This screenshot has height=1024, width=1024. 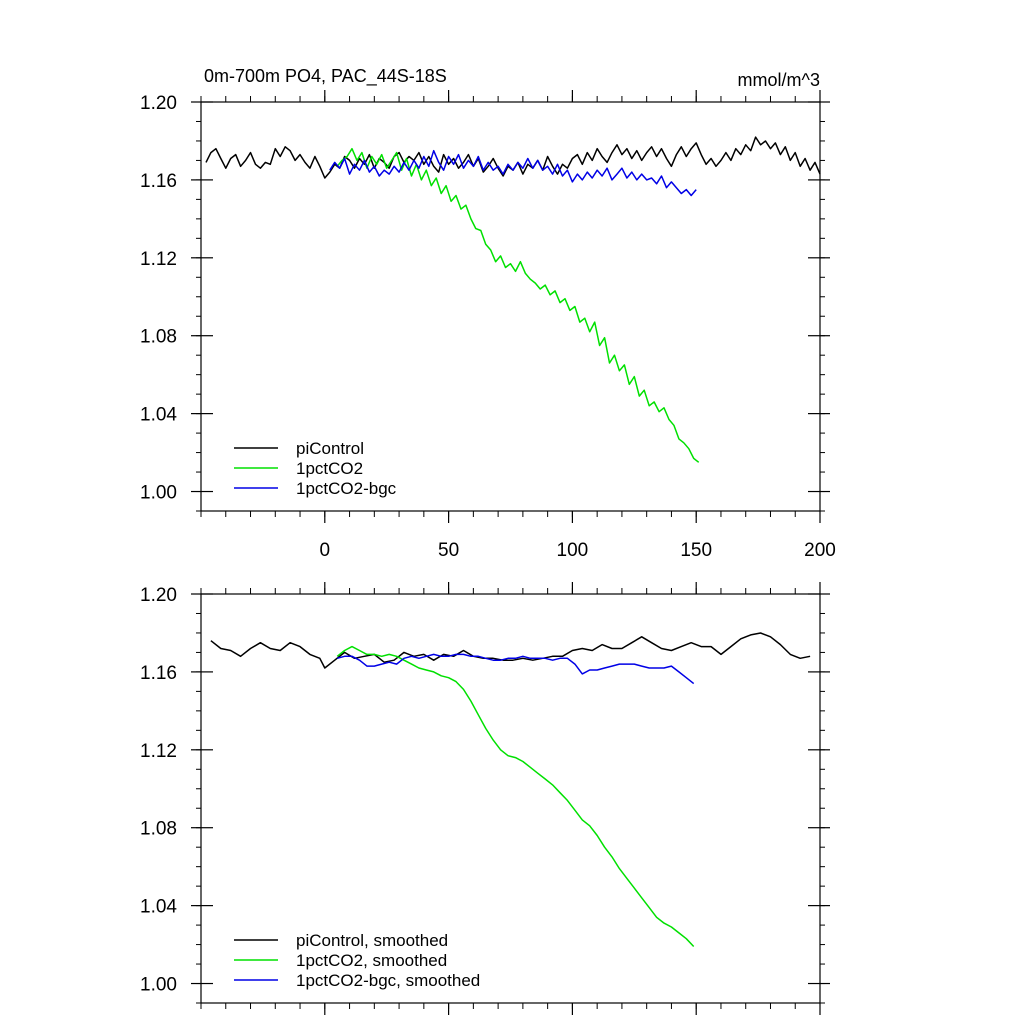 I want to click on legend-label: 1pctCO2, so click(x=329, y=468).